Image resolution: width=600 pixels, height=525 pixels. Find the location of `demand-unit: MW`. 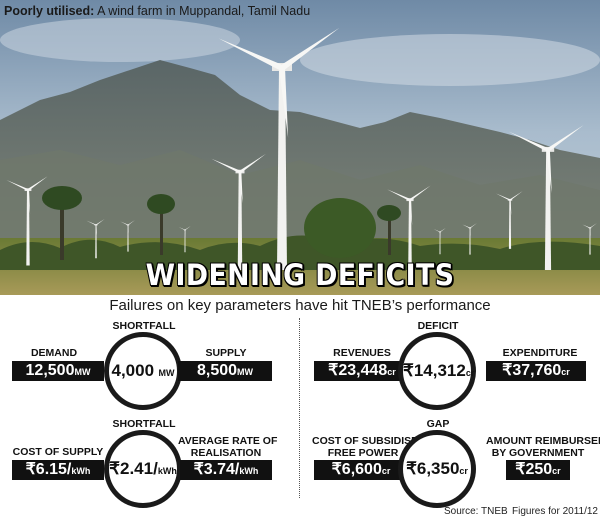

demand-unit: MW is located at coordinates (82, 372).